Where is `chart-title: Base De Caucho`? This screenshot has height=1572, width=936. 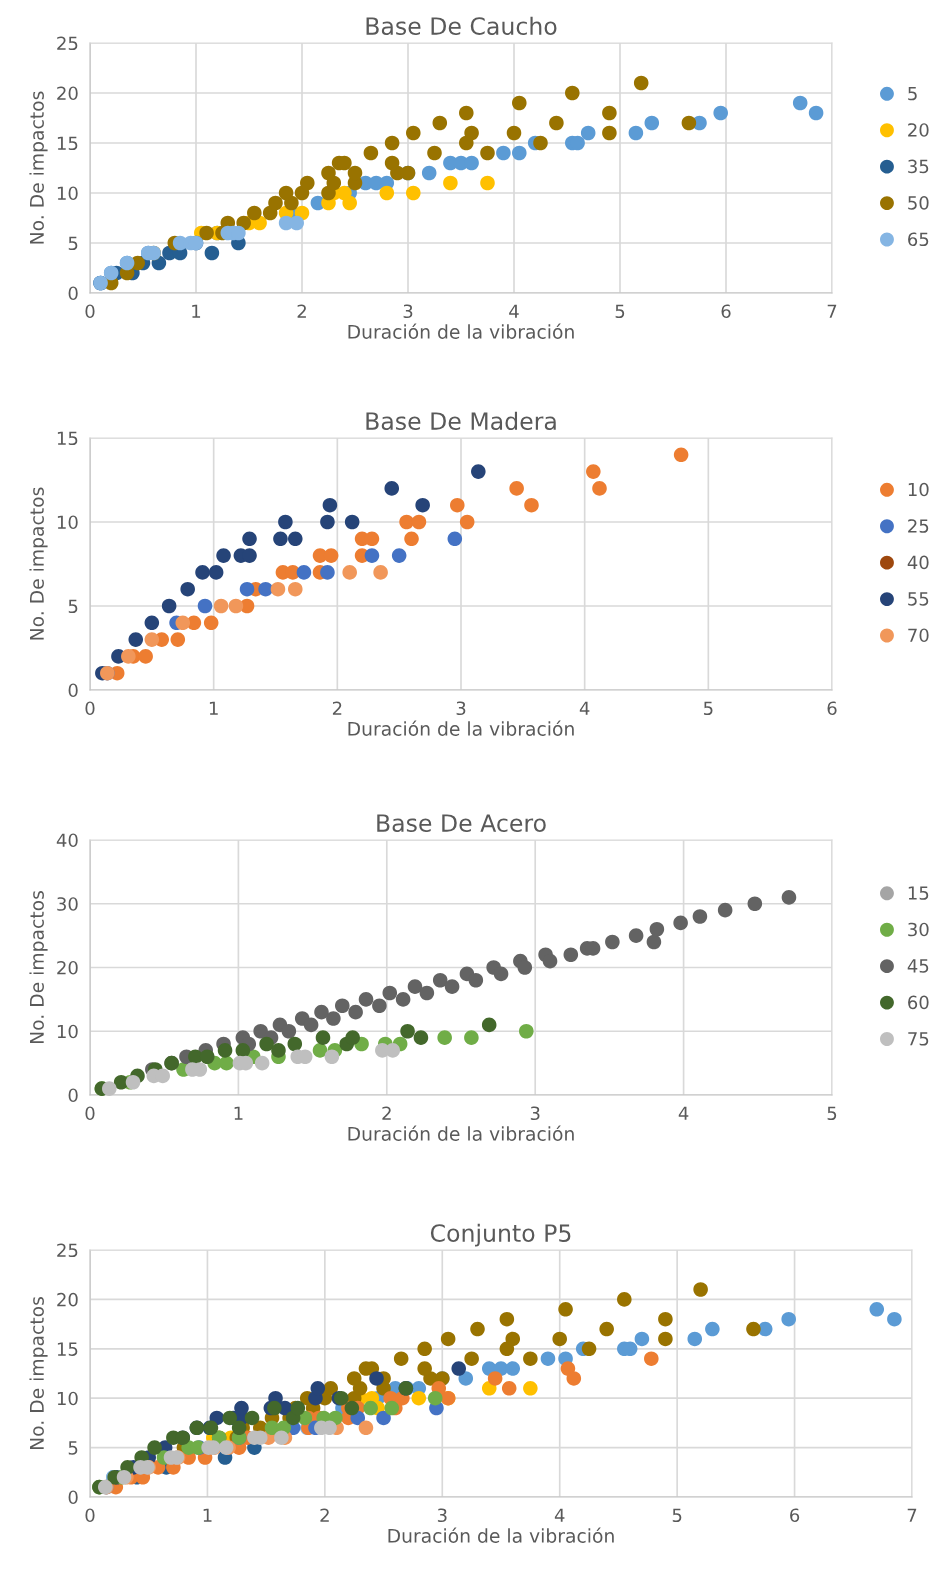
chart-title: Base De Caucho is located at coordinates (461, 25).